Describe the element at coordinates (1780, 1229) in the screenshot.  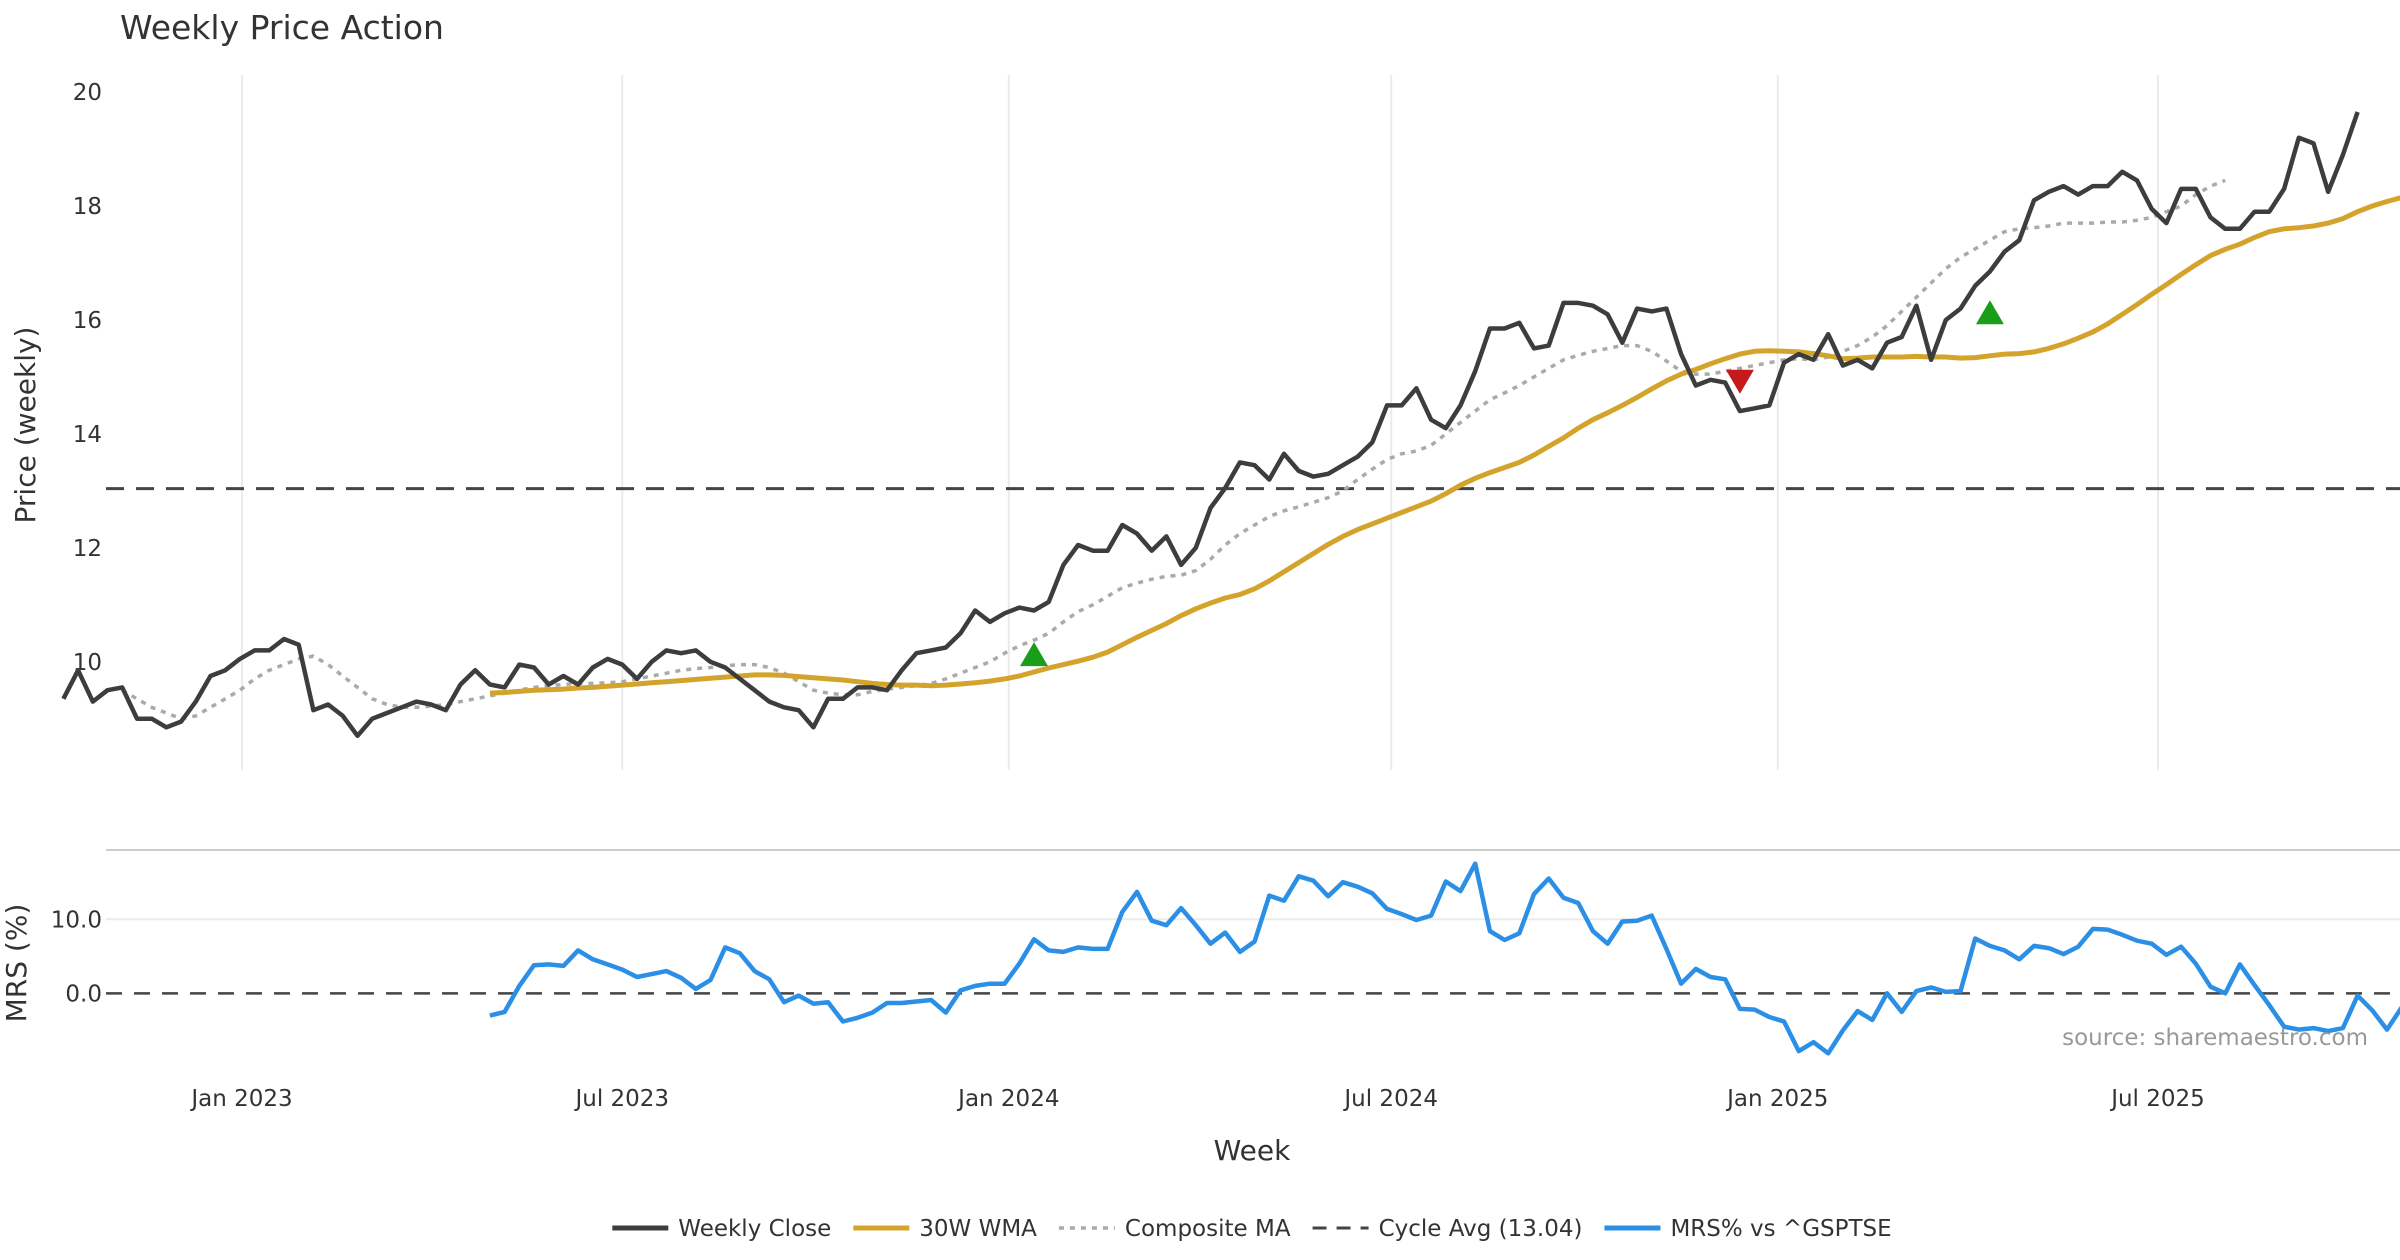
I see `legend-label: MRS% vs ^GSPTSE` at that location.